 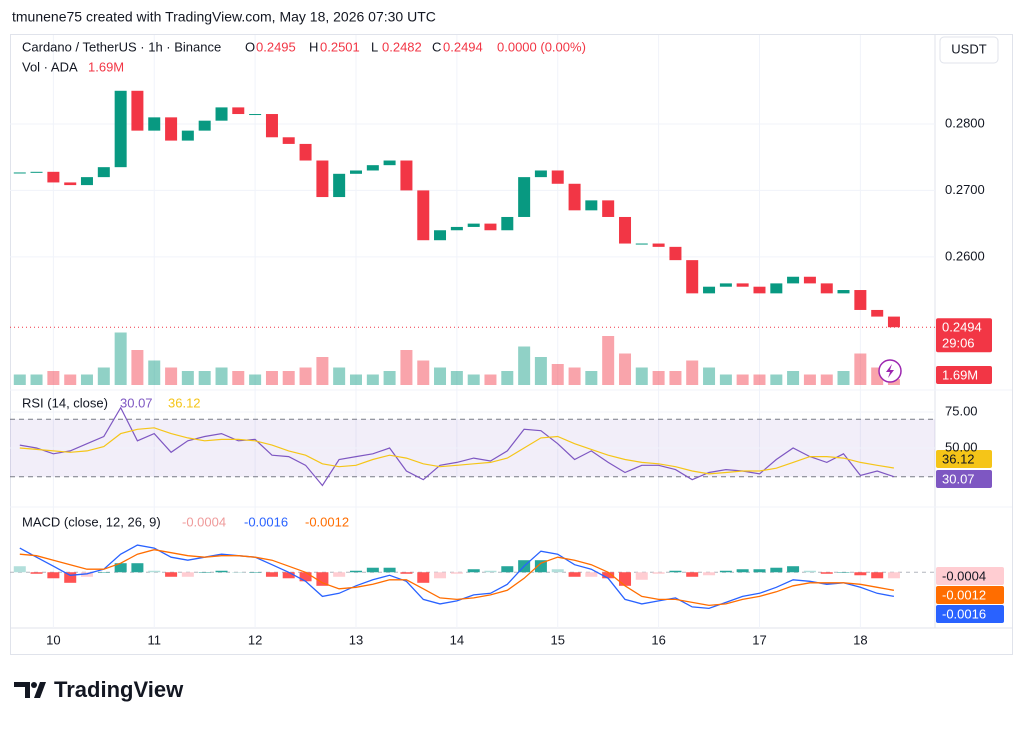 What do you see at coordinates (106, 66) in the screenshot?
I see `volume-value: 1.69M` at bounding box center [106, 66].